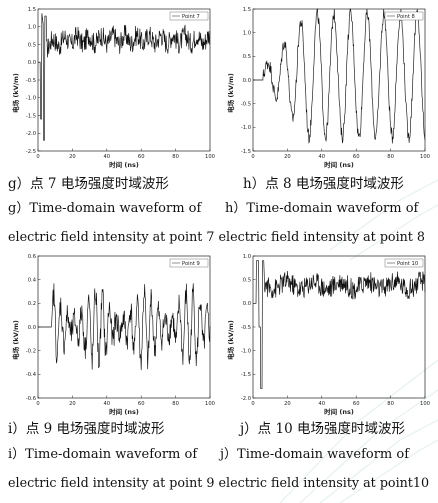 The height and width of the screenshot is (503, 438). I want to click on legend-label: Point 8, so click(406, 17).